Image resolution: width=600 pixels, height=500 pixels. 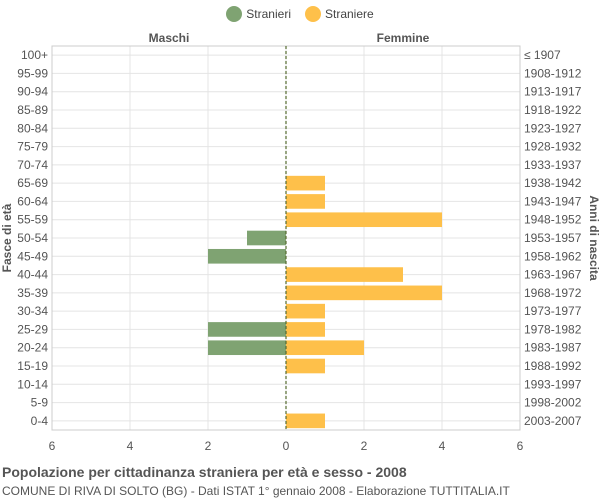 I want to click on age-group-label: 10-14, so click(x=32, y=384).